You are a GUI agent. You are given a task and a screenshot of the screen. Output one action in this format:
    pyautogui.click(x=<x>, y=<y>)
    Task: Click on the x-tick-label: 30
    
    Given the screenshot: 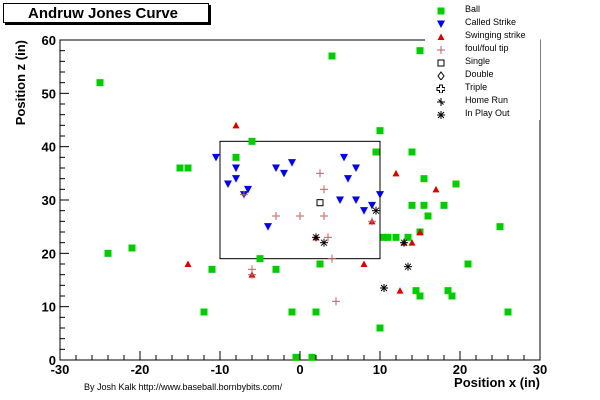 What is the action you would take?
    pyautogui.click(x=540, y=369)
    